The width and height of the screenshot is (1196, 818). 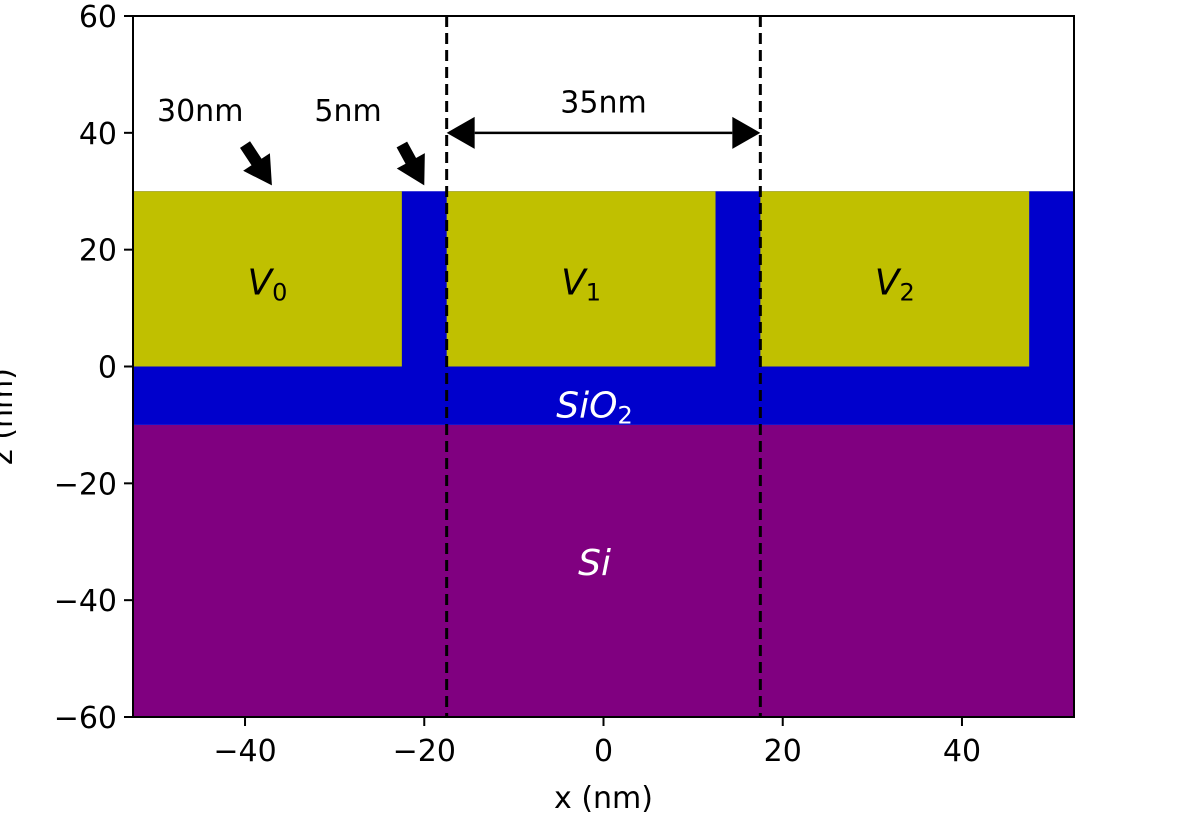 I want to click on y-tick-label: 60, so click(x=98, y=17).